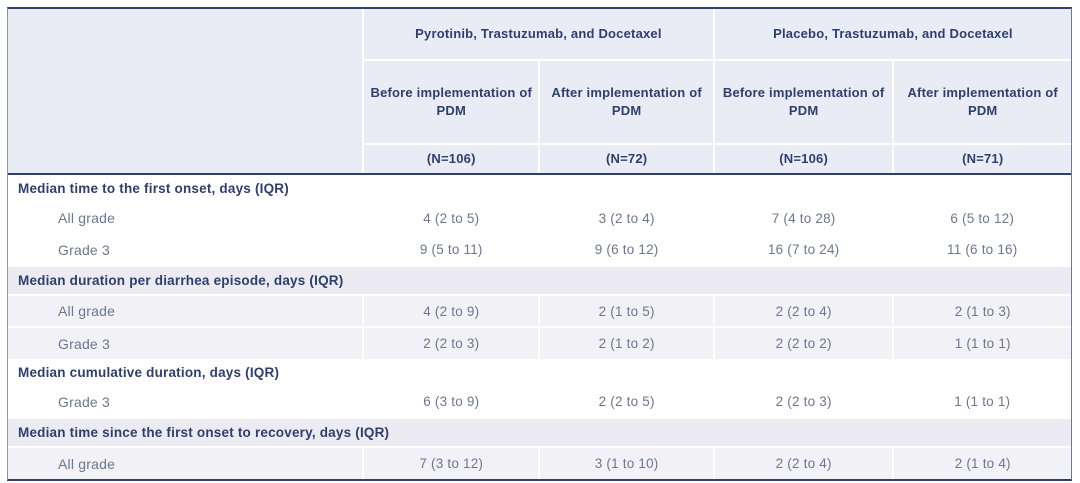 The image size is (1080, 483). Describe the element at coordinates (451, 462) in the screenshot. I see `cell-value: 7 (3 to 12)` at that location.